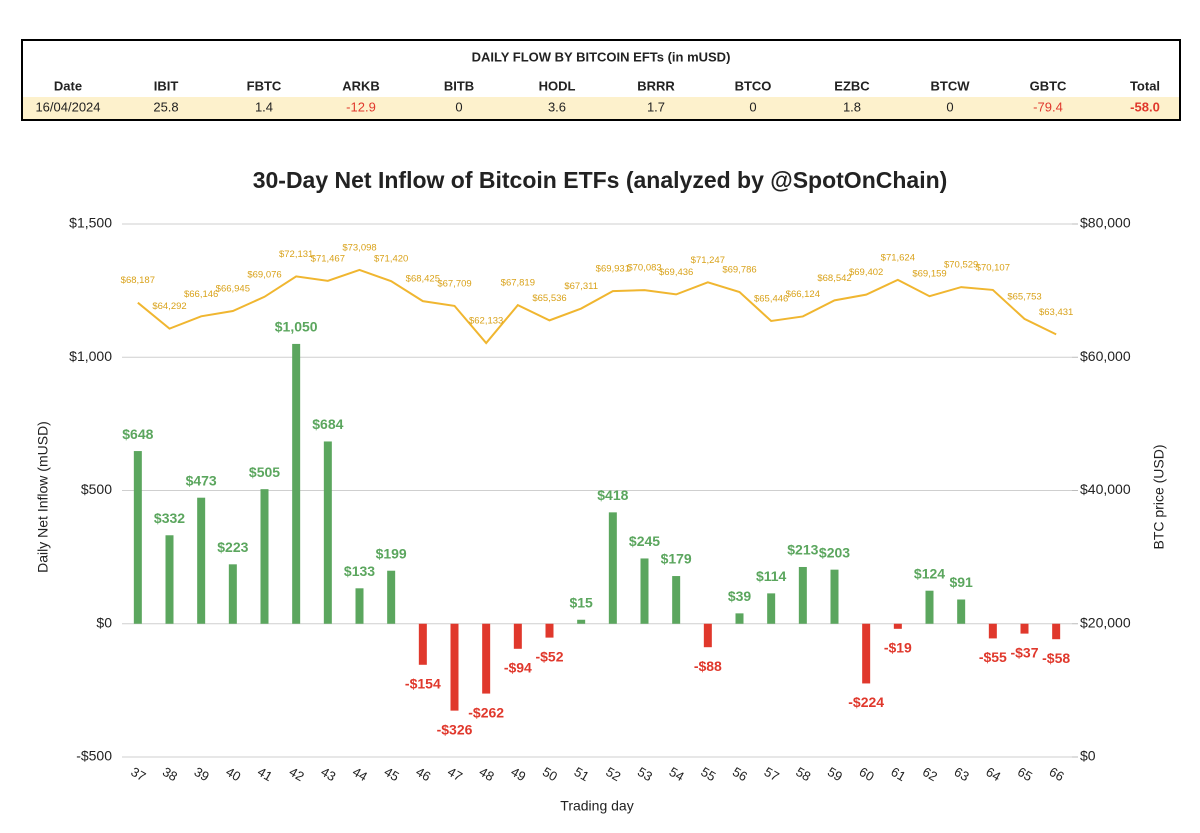 Image resolution: width=1200 pixels, height=833 pixels. Describe the element at coordinates (549, 298) in the screenshot. I see `price-label: $65,536` at that location.